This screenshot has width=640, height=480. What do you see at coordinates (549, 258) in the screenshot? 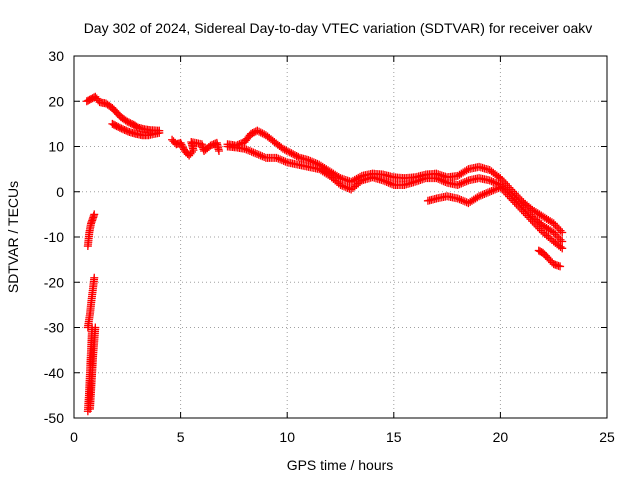
I see `series-late-tail` at bounding box center [549, 258].